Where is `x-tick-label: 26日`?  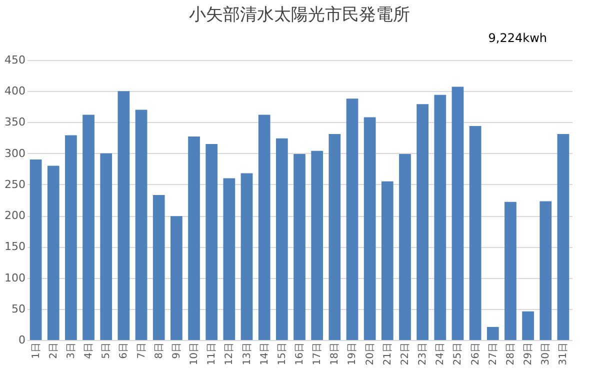
x-tick-label: 26日 is located at coordinates (476, 354).